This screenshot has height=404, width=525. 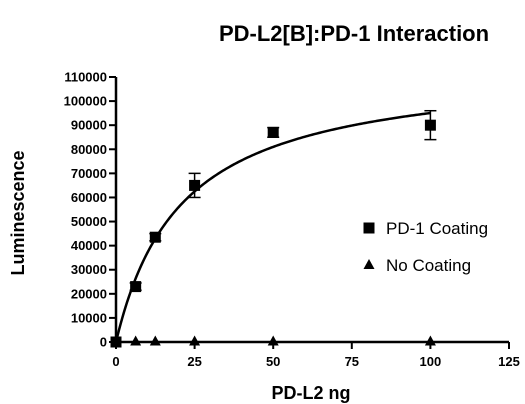 I want to click on x-tick-label: 125, so click(x=509, y=361).